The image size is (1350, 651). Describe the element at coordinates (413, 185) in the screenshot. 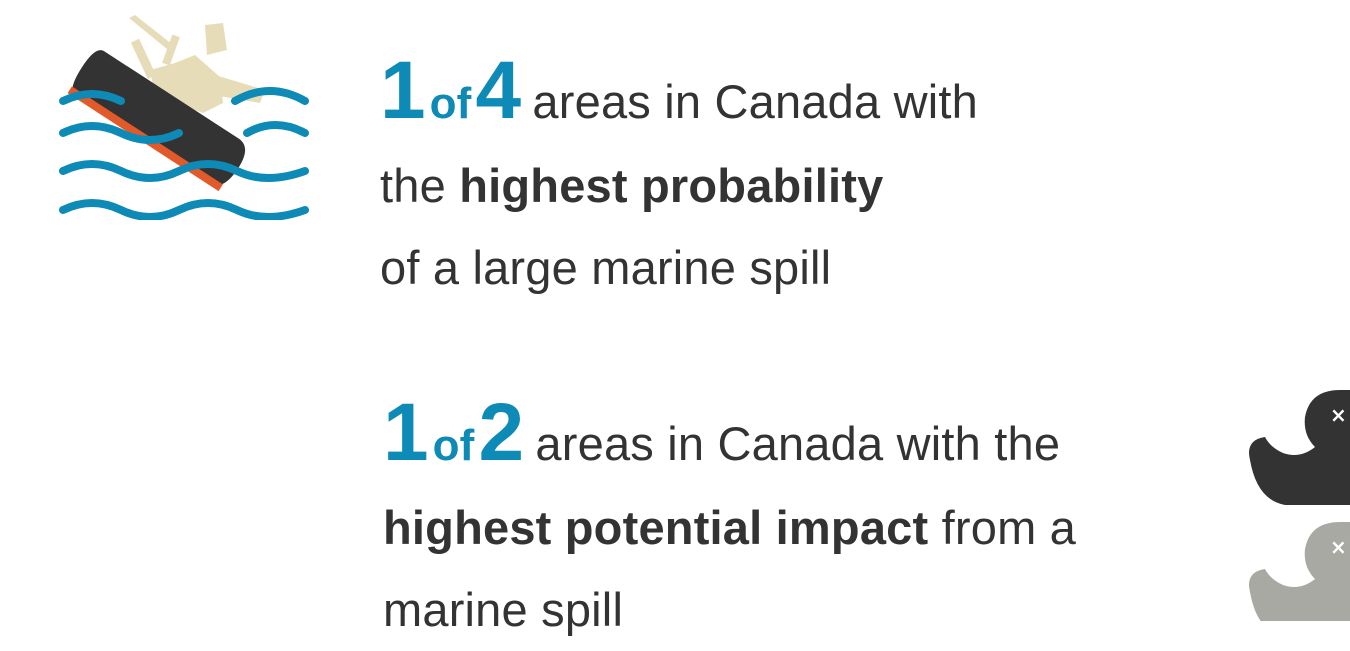

I see `stat-text: the` at that location.